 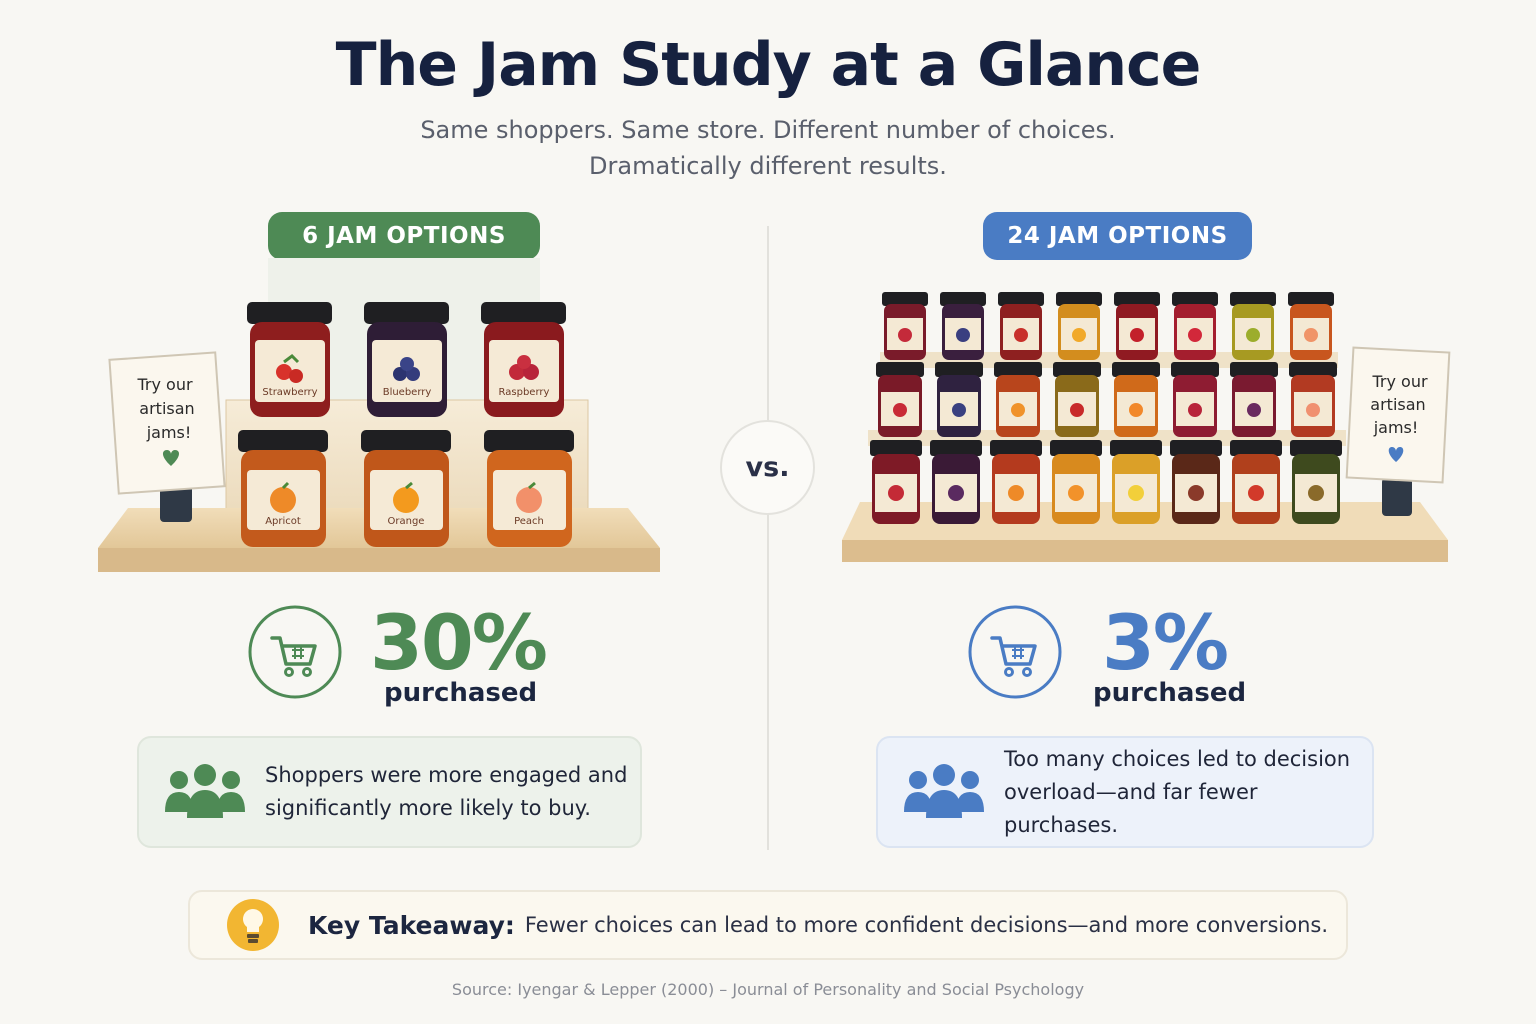 I want to click on left-card-line-2: significantly more likely to buy., so click(x=428, y=808).